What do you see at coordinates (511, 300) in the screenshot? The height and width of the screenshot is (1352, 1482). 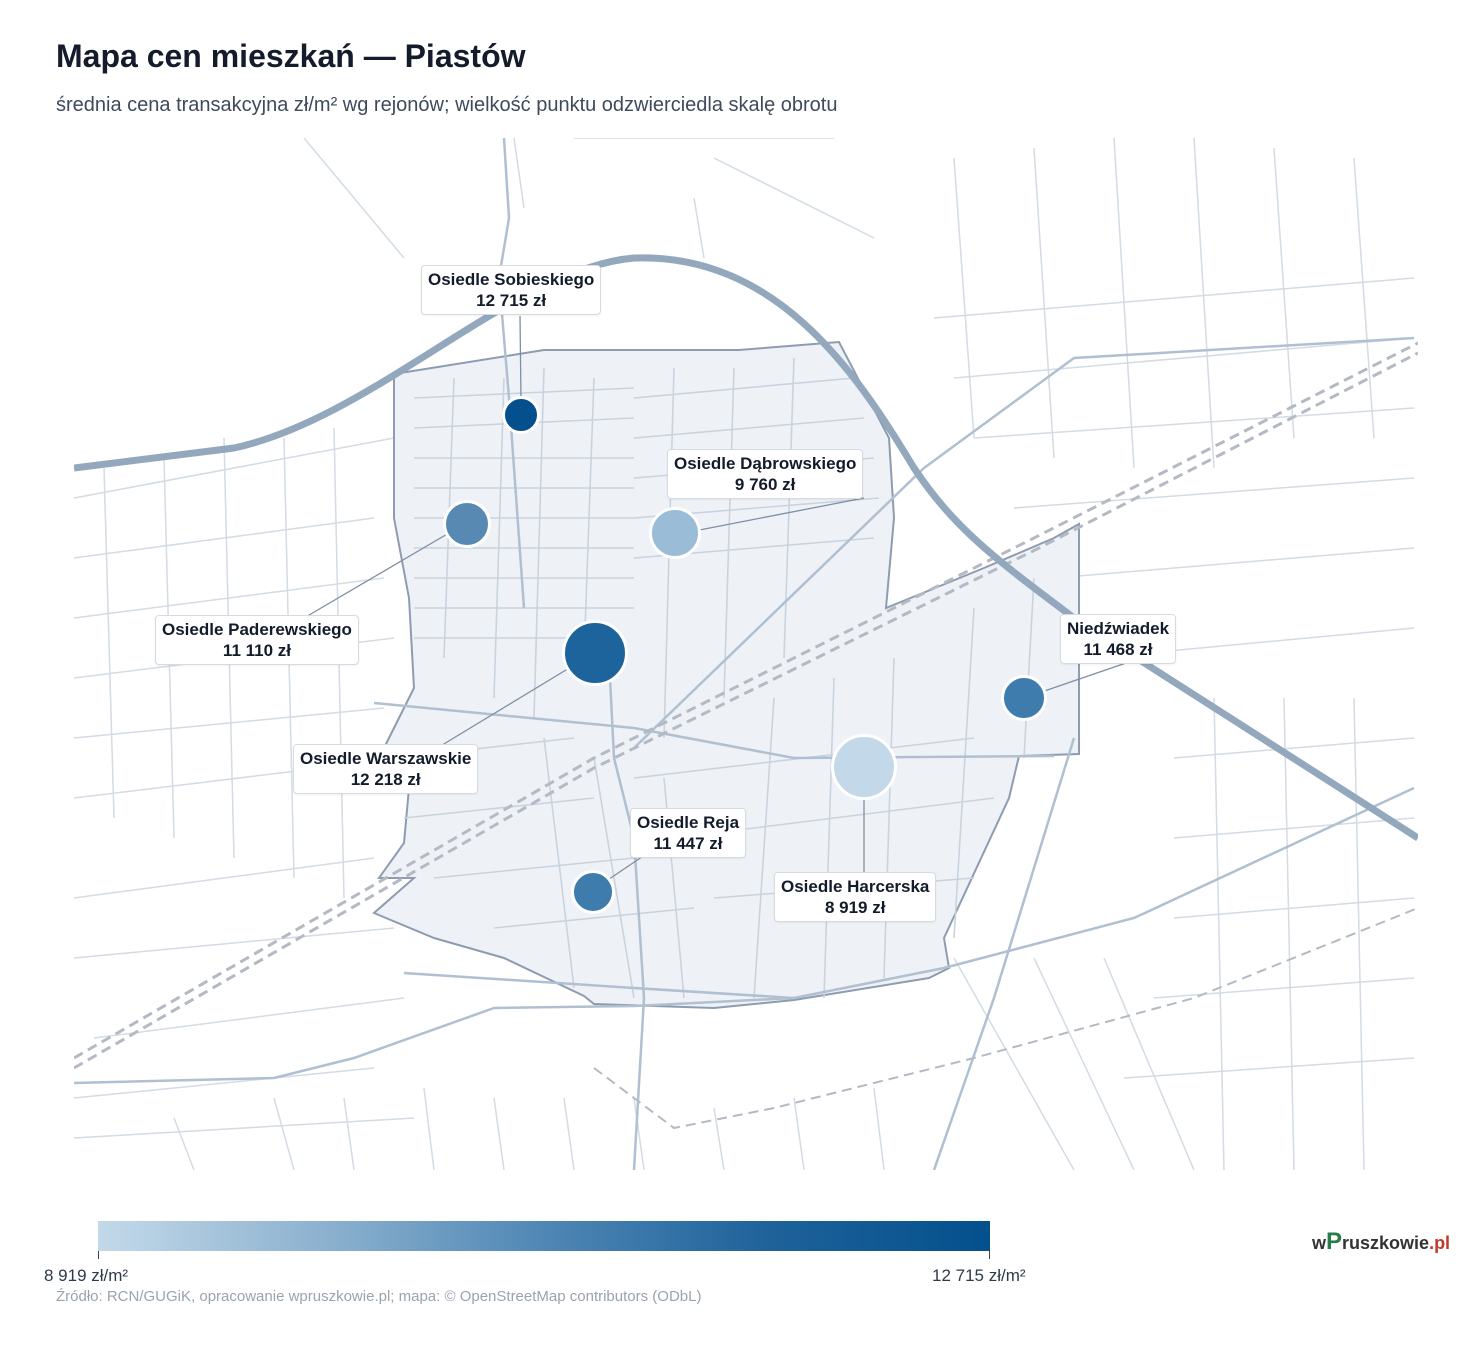 I see `district-price: 12 715 zł` at bounding box center [511, 300].